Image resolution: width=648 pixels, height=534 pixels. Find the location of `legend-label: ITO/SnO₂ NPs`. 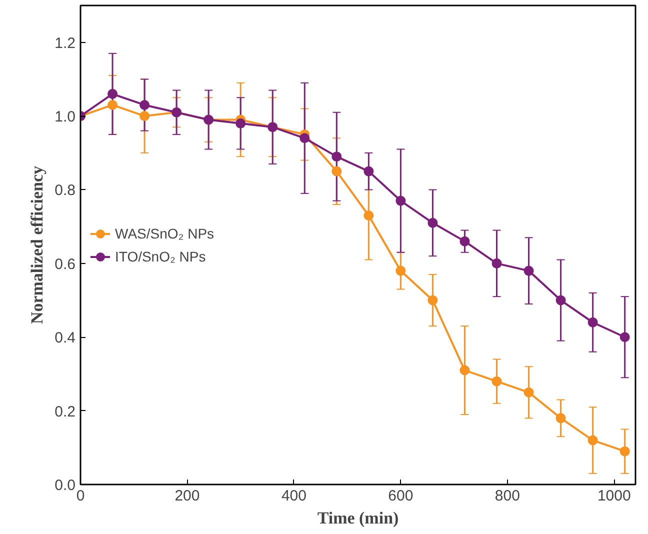

legend-label: ITO/SnO₂ NPs is located at coordinates (160, 256).